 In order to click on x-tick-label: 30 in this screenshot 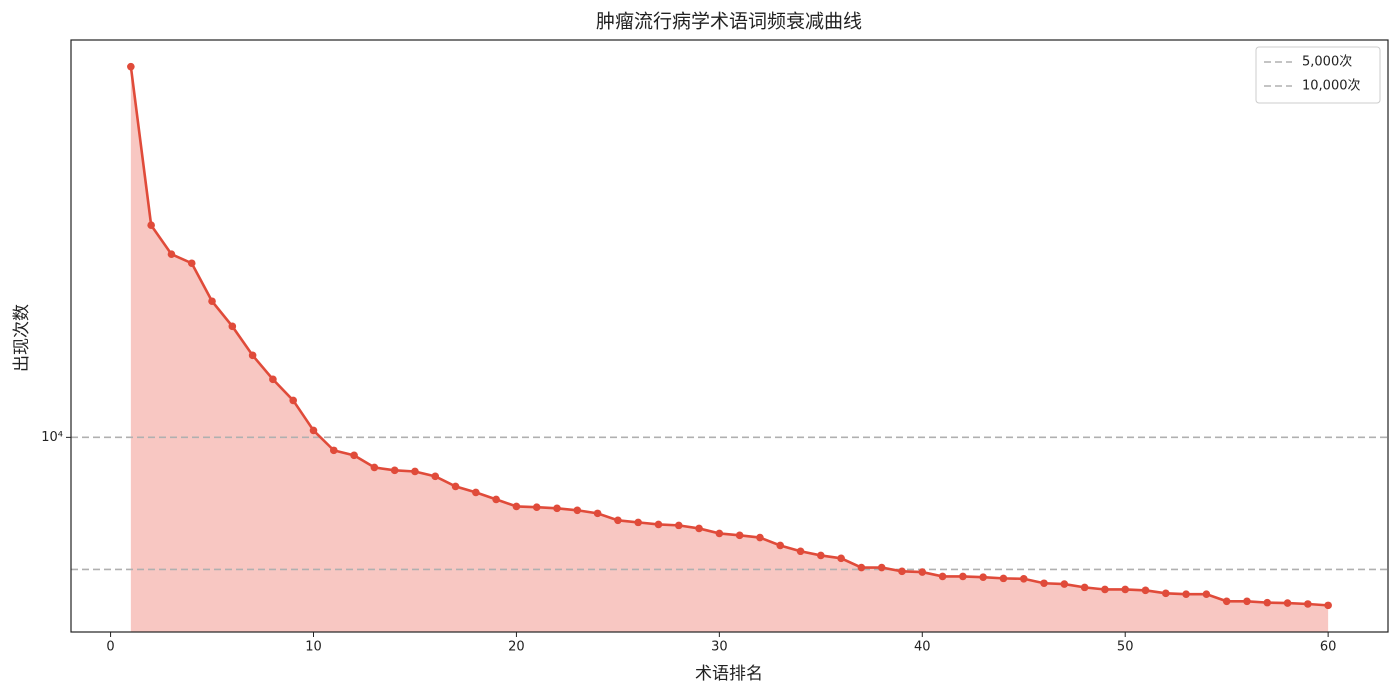, I will do `click(719, 647)`.